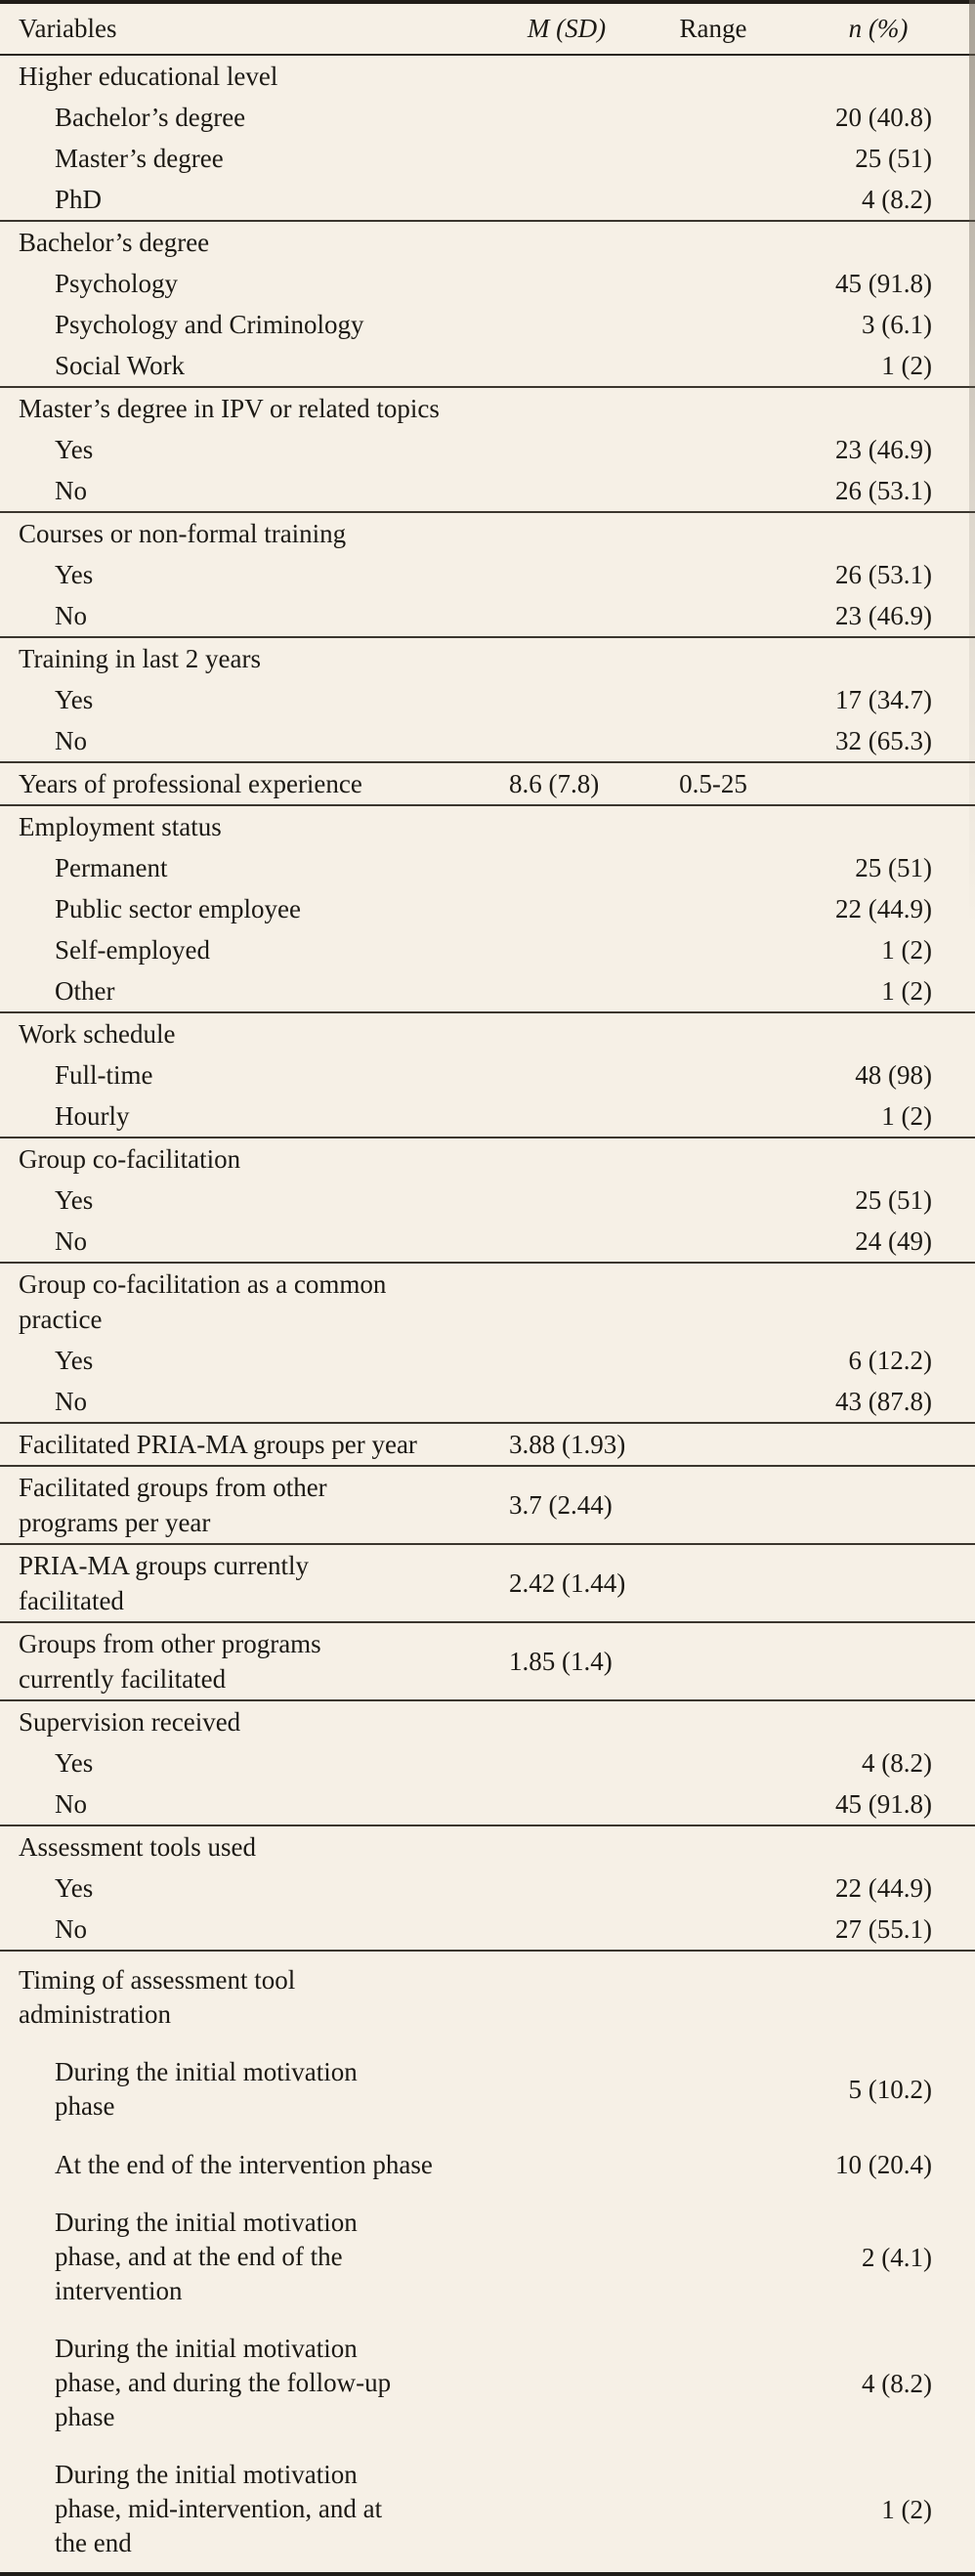 Image resolution: width=975 pixels, height=2576 pixels. Describe the element at coordinates (487, 284) in the screenshot. I see `table-row: Psychology 45 (91.8)` at that location.